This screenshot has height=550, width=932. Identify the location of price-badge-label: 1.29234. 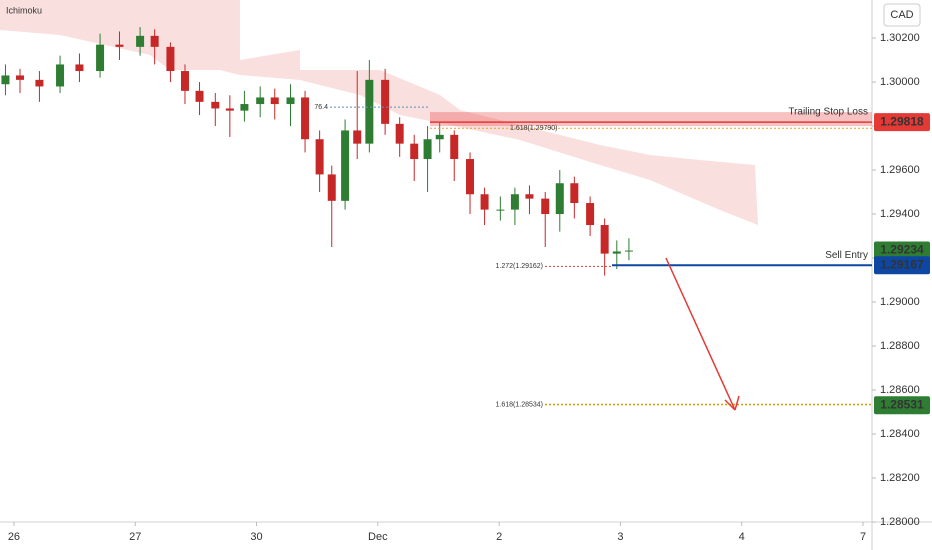
(902, 250).